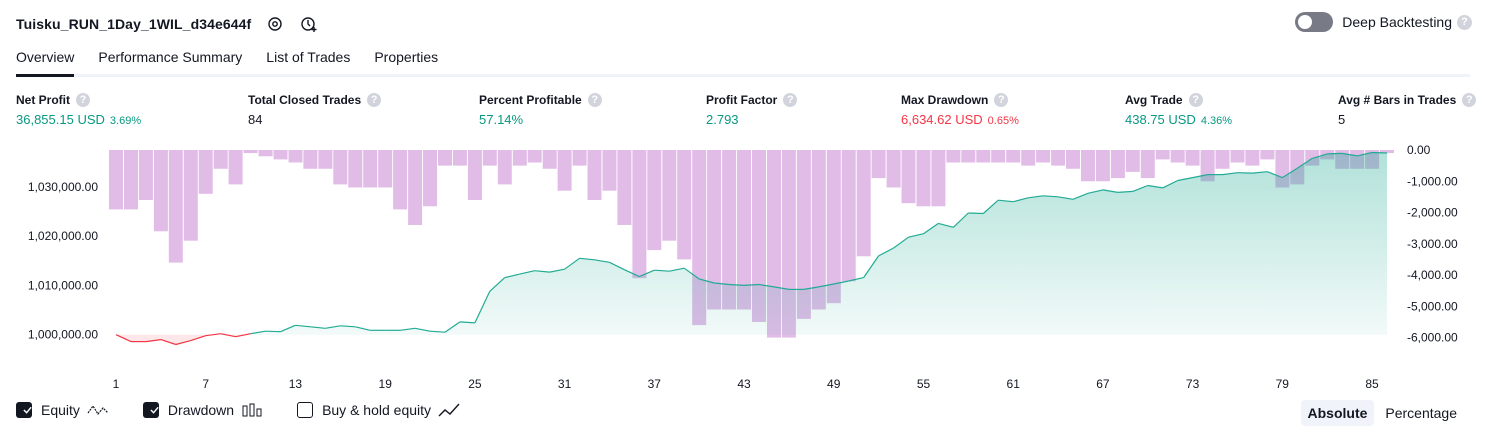  I want to click on legend-label: Buy & hold equity, so click(377, 410).